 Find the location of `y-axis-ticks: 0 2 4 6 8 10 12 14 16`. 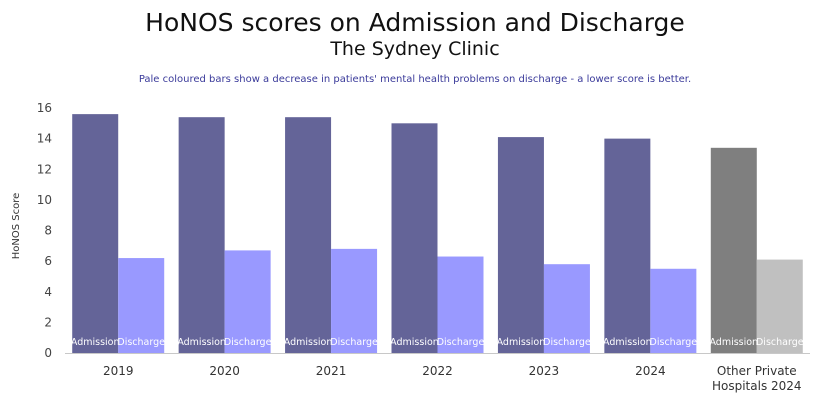

y-axis-ticks: 0 2 4 6 8 10 12 14 16 is located at coordinates (44, 230).